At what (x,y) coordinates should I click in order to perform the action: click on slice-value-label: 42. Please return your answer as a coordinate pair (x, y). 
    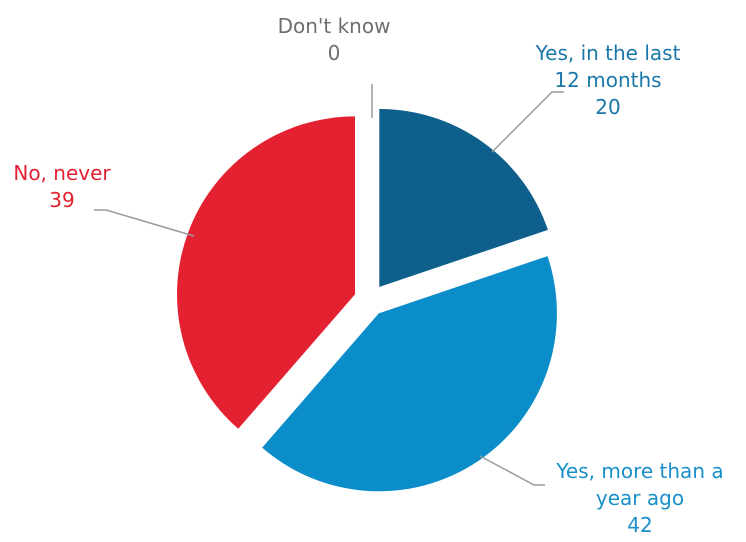
    Looking at the image, I should click on (639, 525).